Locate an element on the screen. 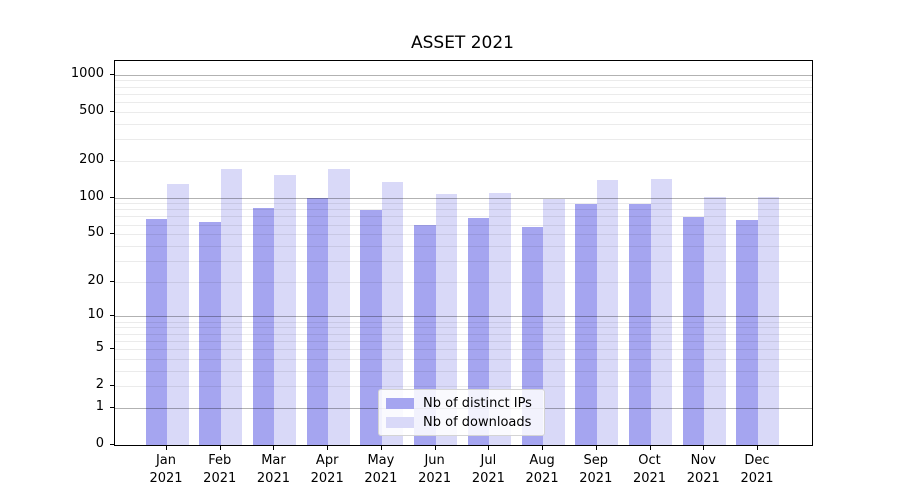 The height and width of the screenshot is (500, 900). x-tick-sep is located at coordinates (596, 448).